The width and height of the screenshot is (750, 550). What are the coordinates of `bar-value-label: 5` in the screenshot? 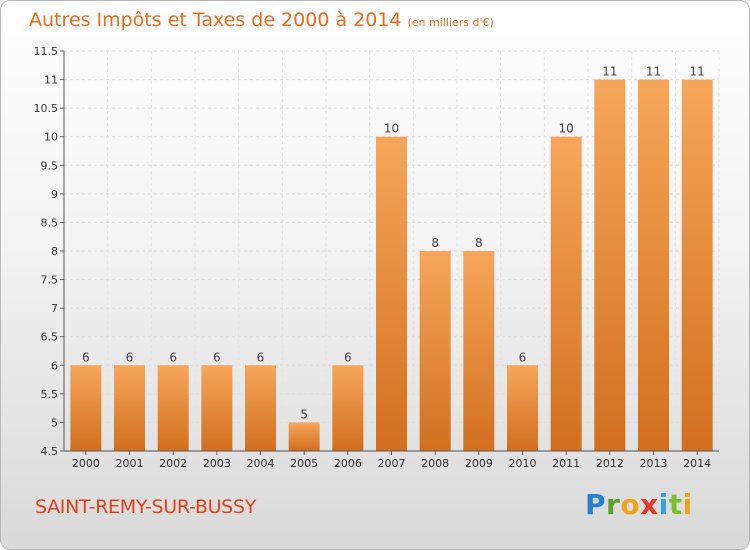 It's located at (304, 414).